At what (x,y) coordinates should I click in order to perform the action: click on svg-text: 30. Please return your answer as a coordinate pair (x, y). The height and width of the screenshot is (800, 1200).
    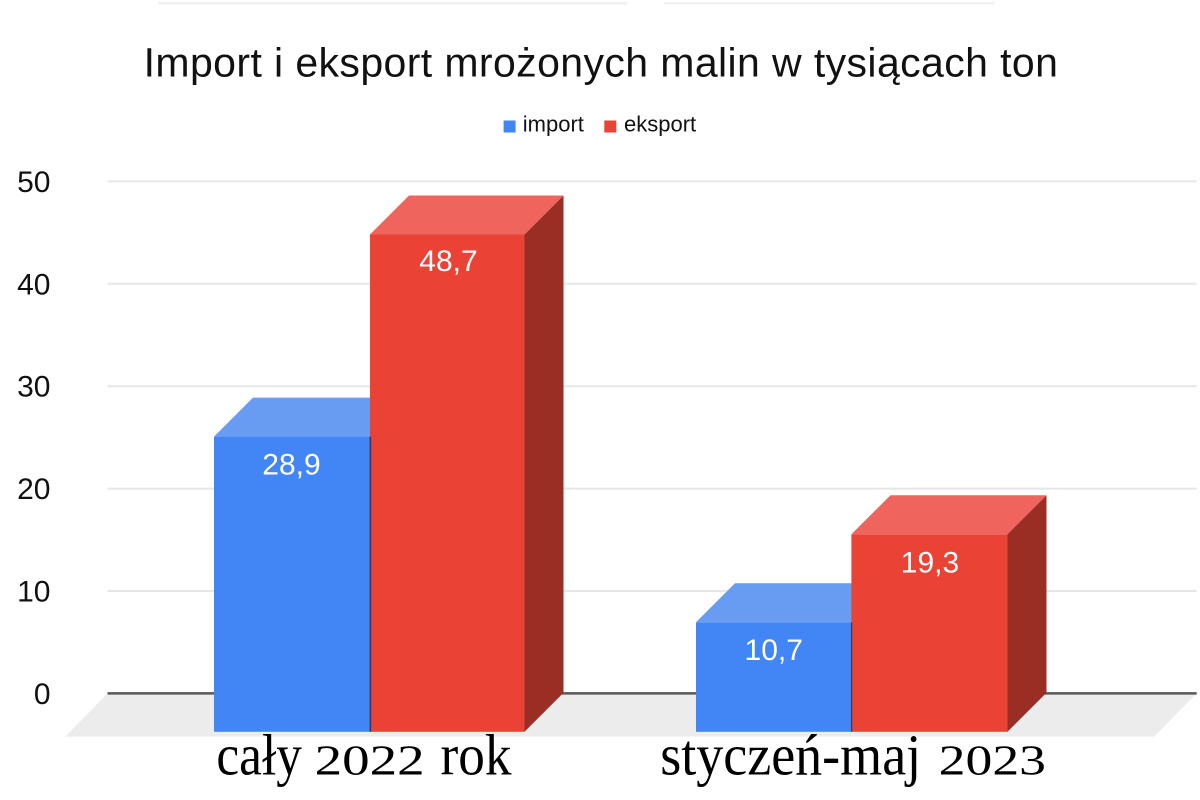
    Looking at the image, I should click on (33, 387).